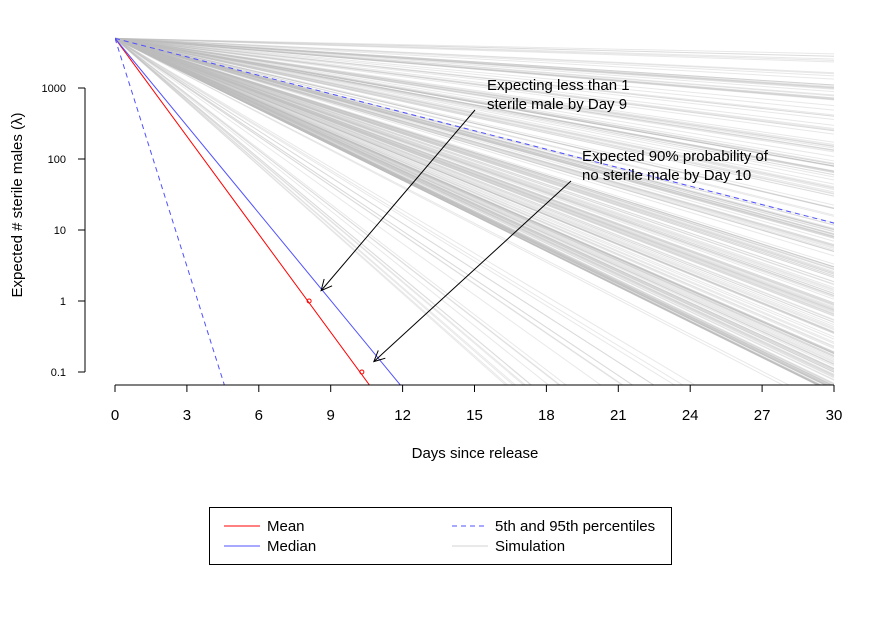  I want to click on x-tick-label: 15, so click(474, 415).